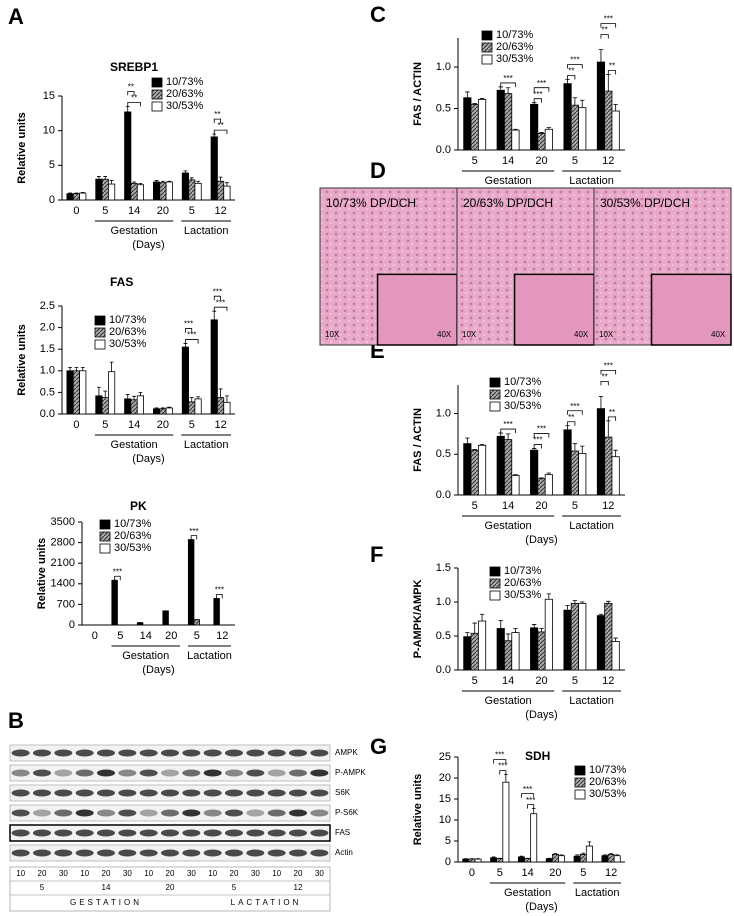 This screenshot has width=734, height=916. Describe the element at coordinates (134, 425) in the screenshot. I see `x-tick-label: 14` at that location.